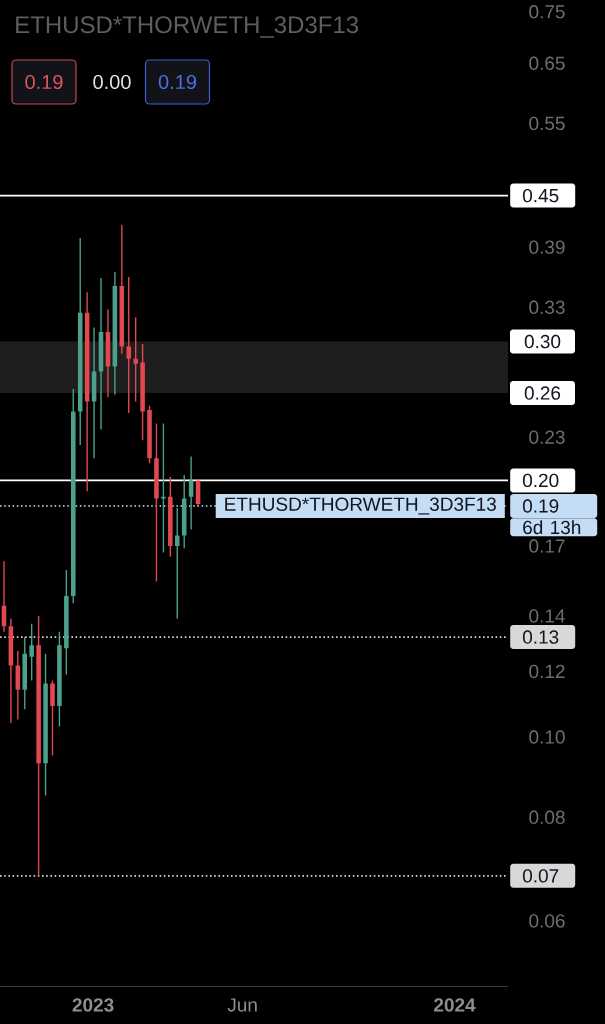 Image resolution: width=605 pixels, height=1024 pixels. I want to click on y-tick-label: 0.08, so click(547, 817).